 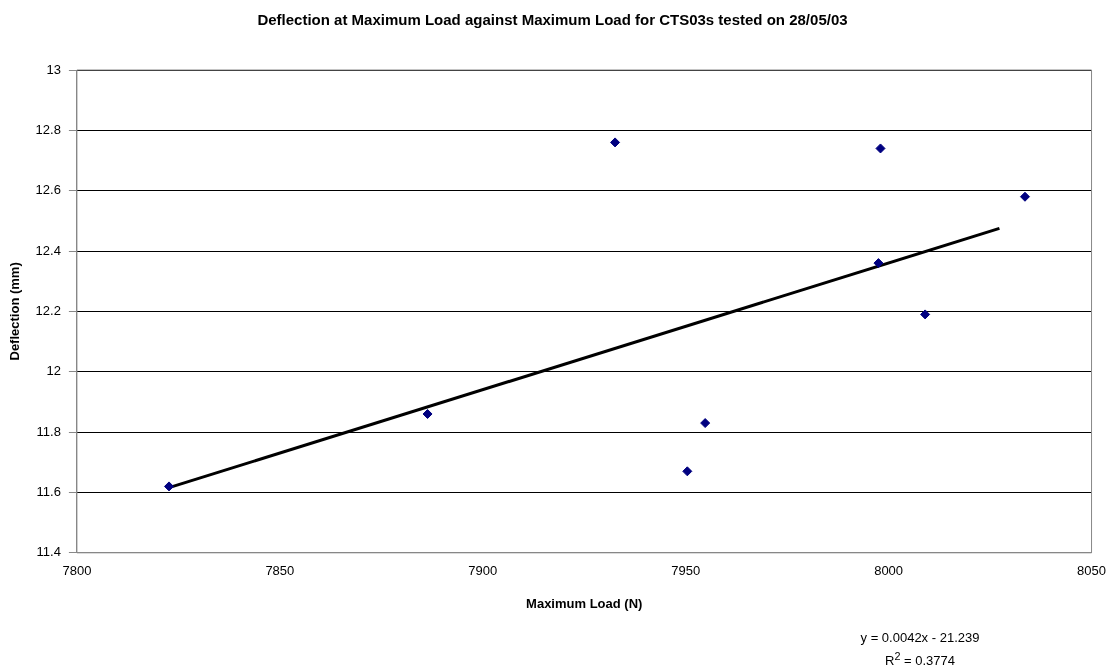 What do you see at coordinates (280, 571) in the screenshot?
I see `x-tick-label: 7850` at bounding box center [280, 571].